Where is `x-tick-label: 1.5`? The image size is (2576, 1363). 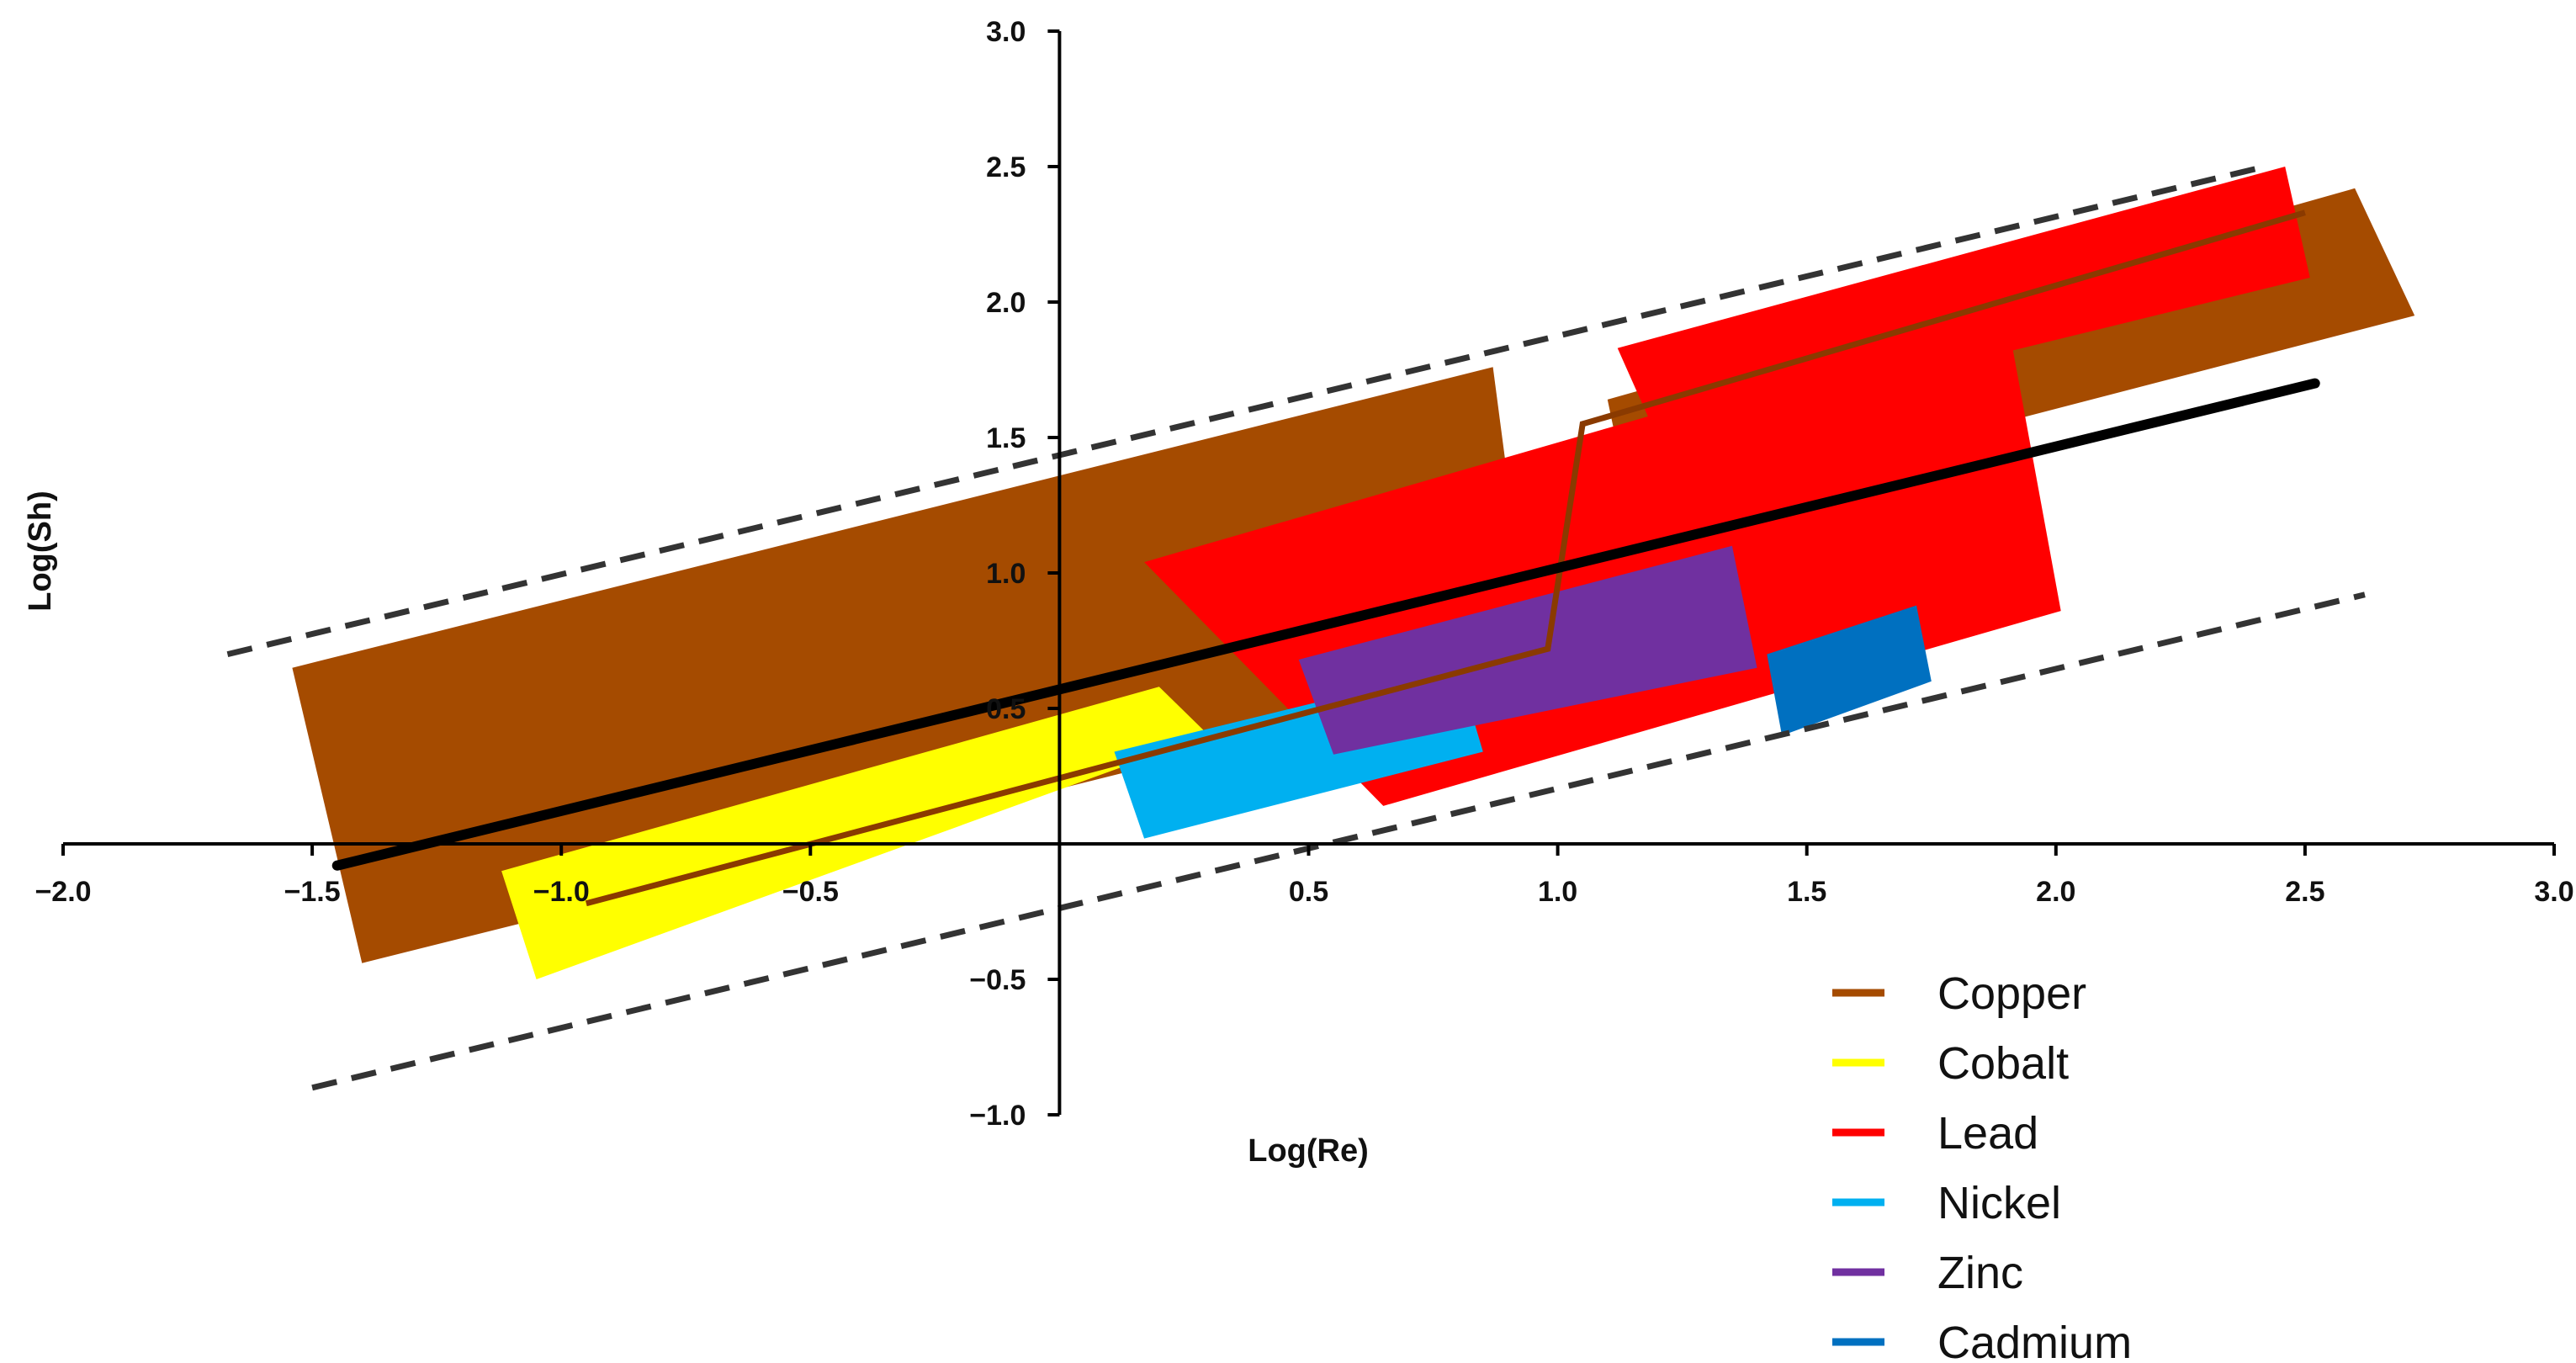 x-tick-label: 1.5 is located at coordinates (1806, 892).